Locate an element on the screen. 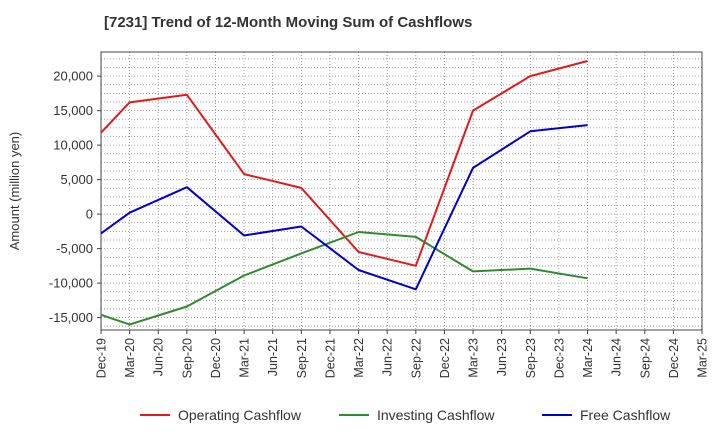 This screenshot has height=445, width=720. legend-label-investing-cashflow: Investing Cashflow is located at coordinates (436, 415).